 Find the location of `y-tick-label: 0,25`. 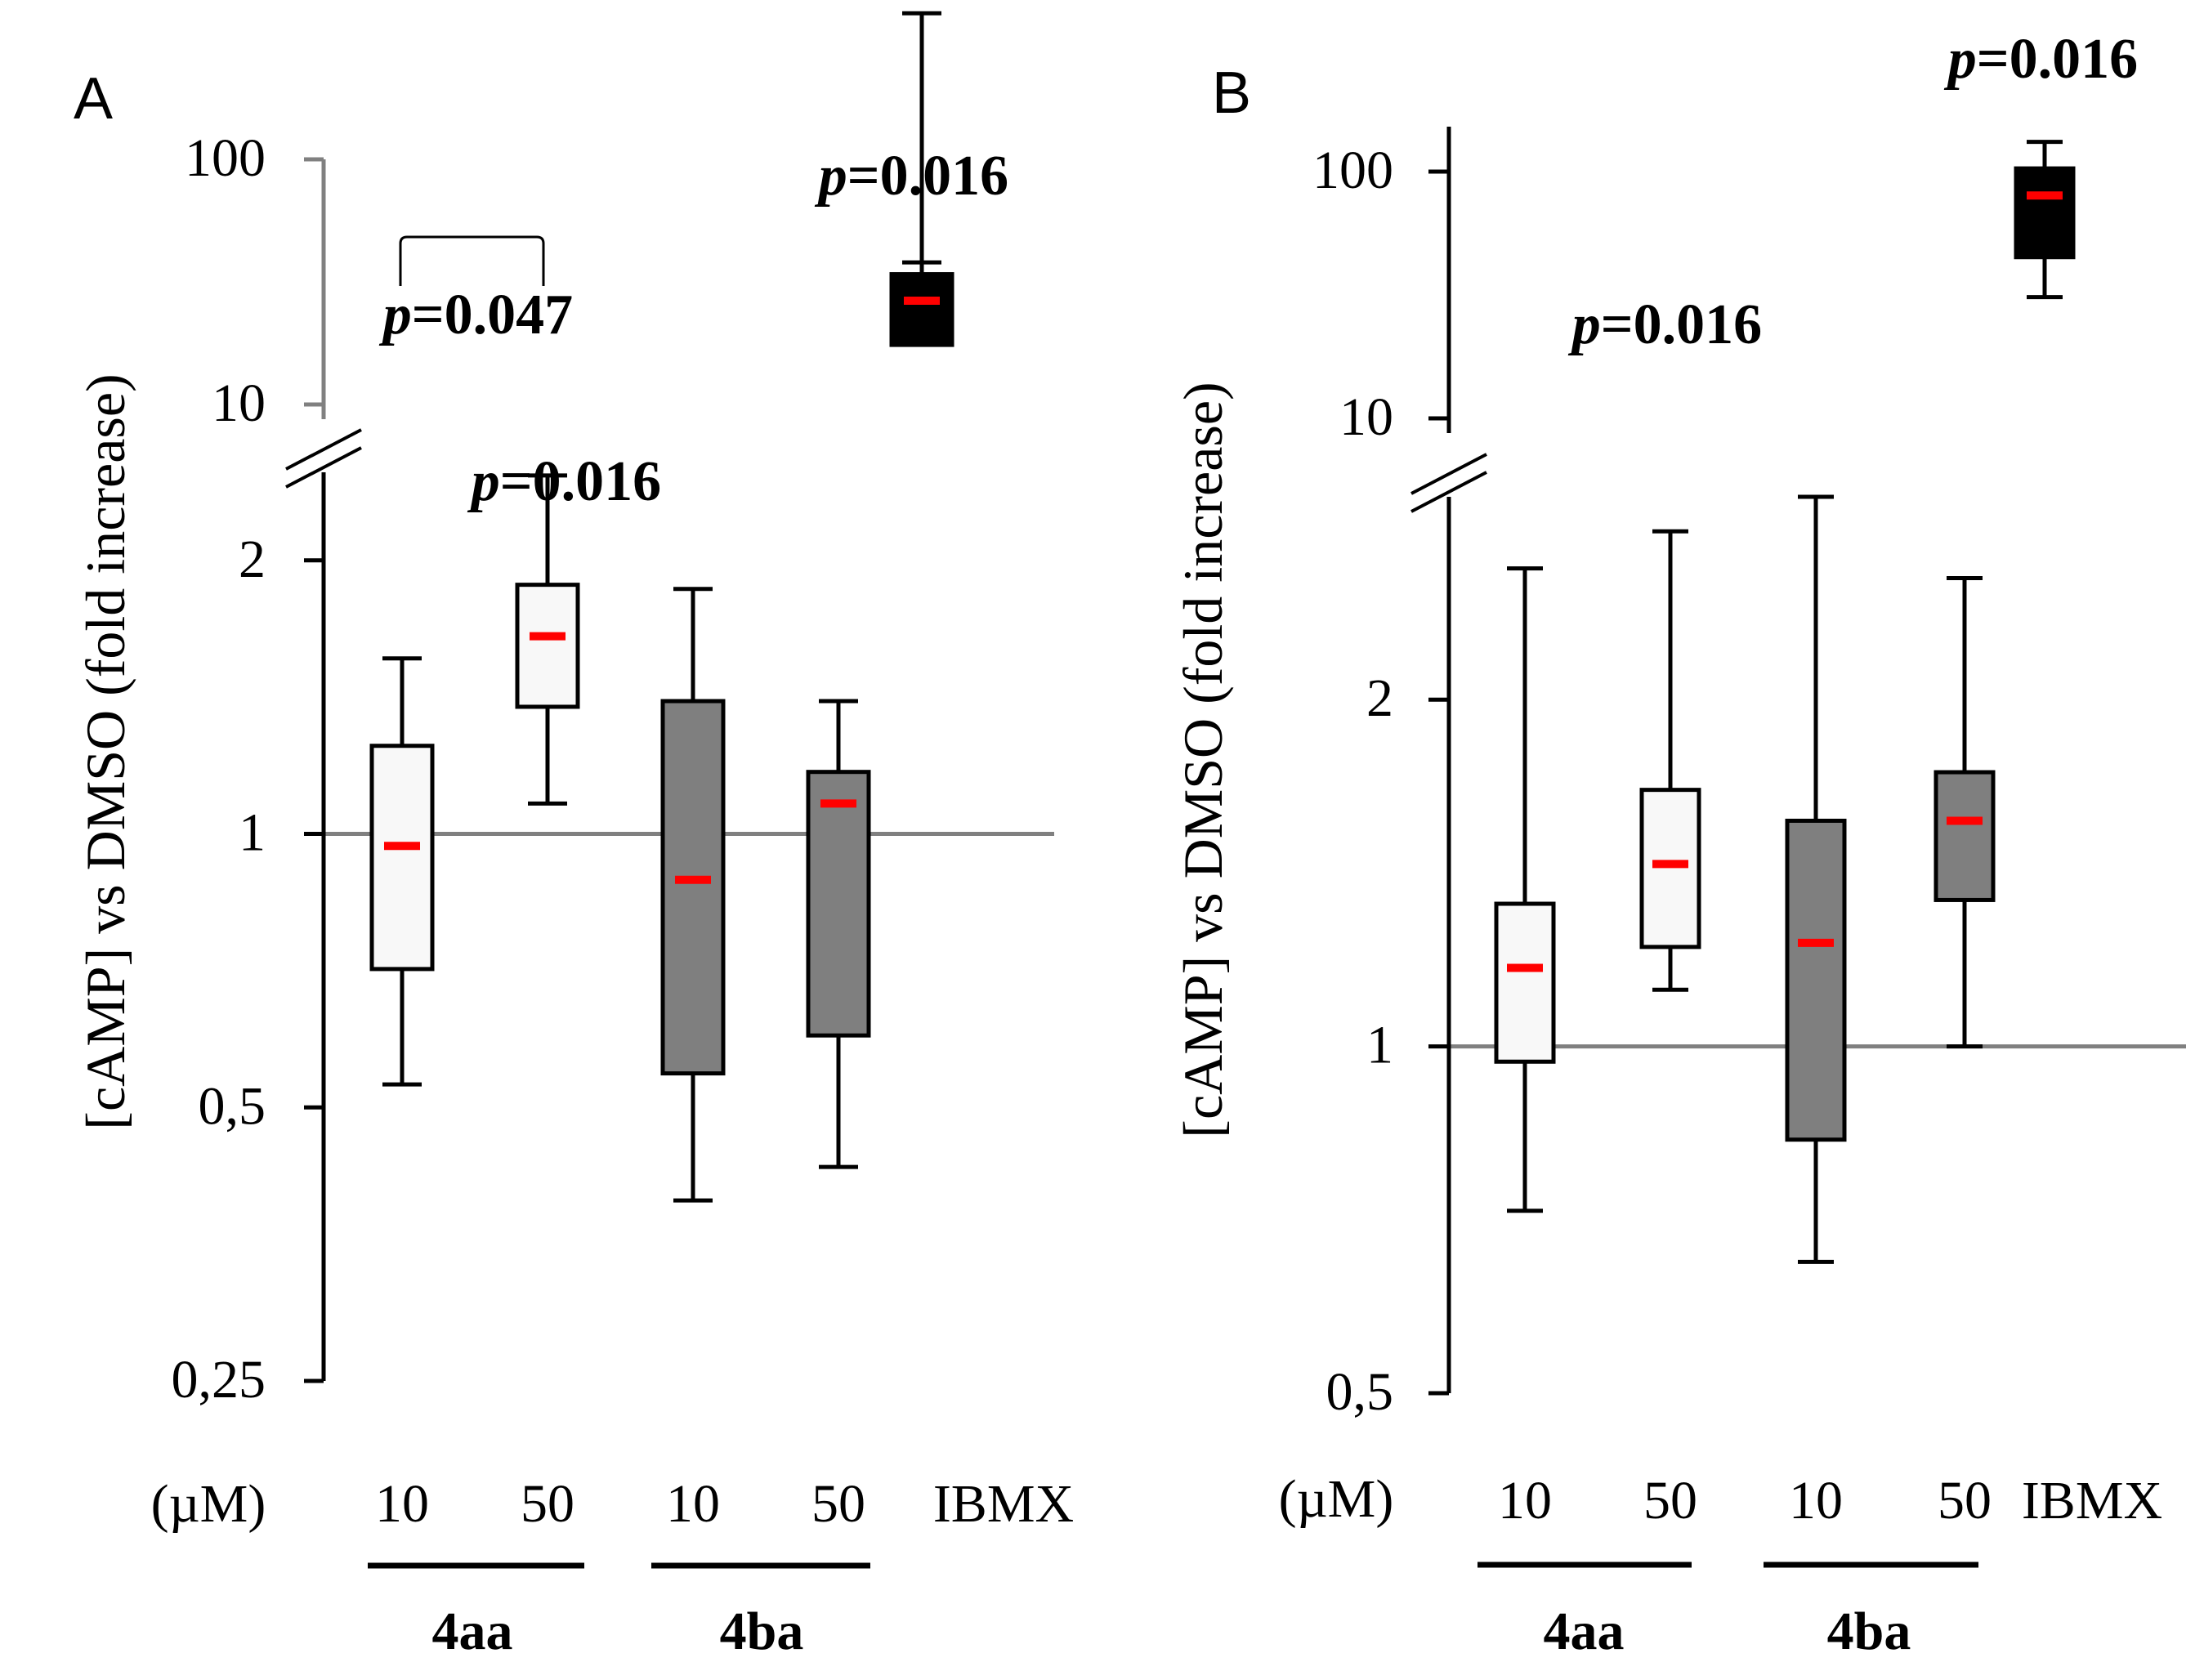

y-tick-label: 0,25 is located at coordinates (219, 1380).